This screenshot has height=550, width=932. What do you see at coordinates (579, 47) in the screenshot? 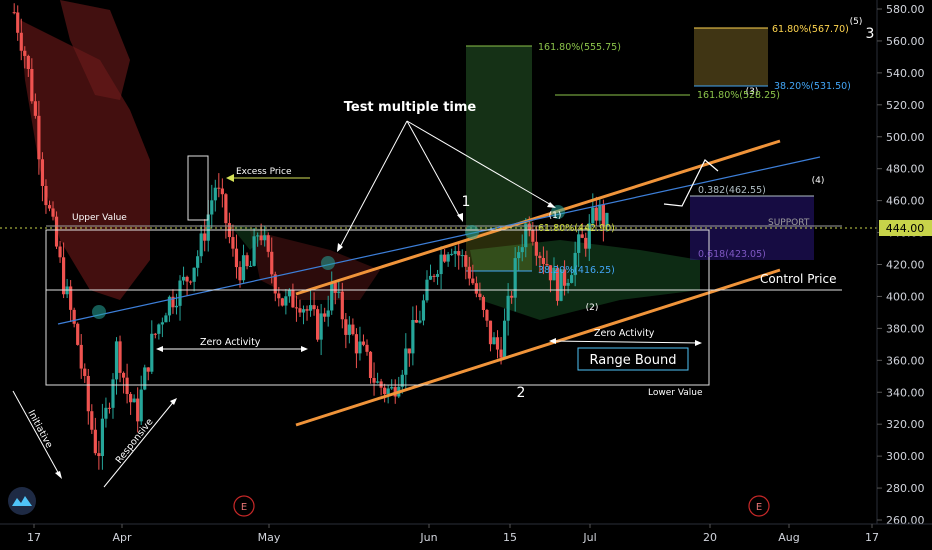
I see `fib-label-1: 161.80%(555.75)` at bounding box center [579, 47].